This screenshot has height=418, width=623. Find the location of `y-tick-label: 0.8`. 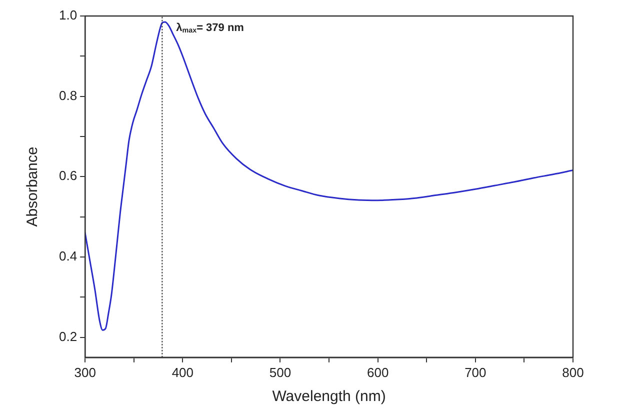

y-tick-label: 0.8 is located at coordinates (68, 95).